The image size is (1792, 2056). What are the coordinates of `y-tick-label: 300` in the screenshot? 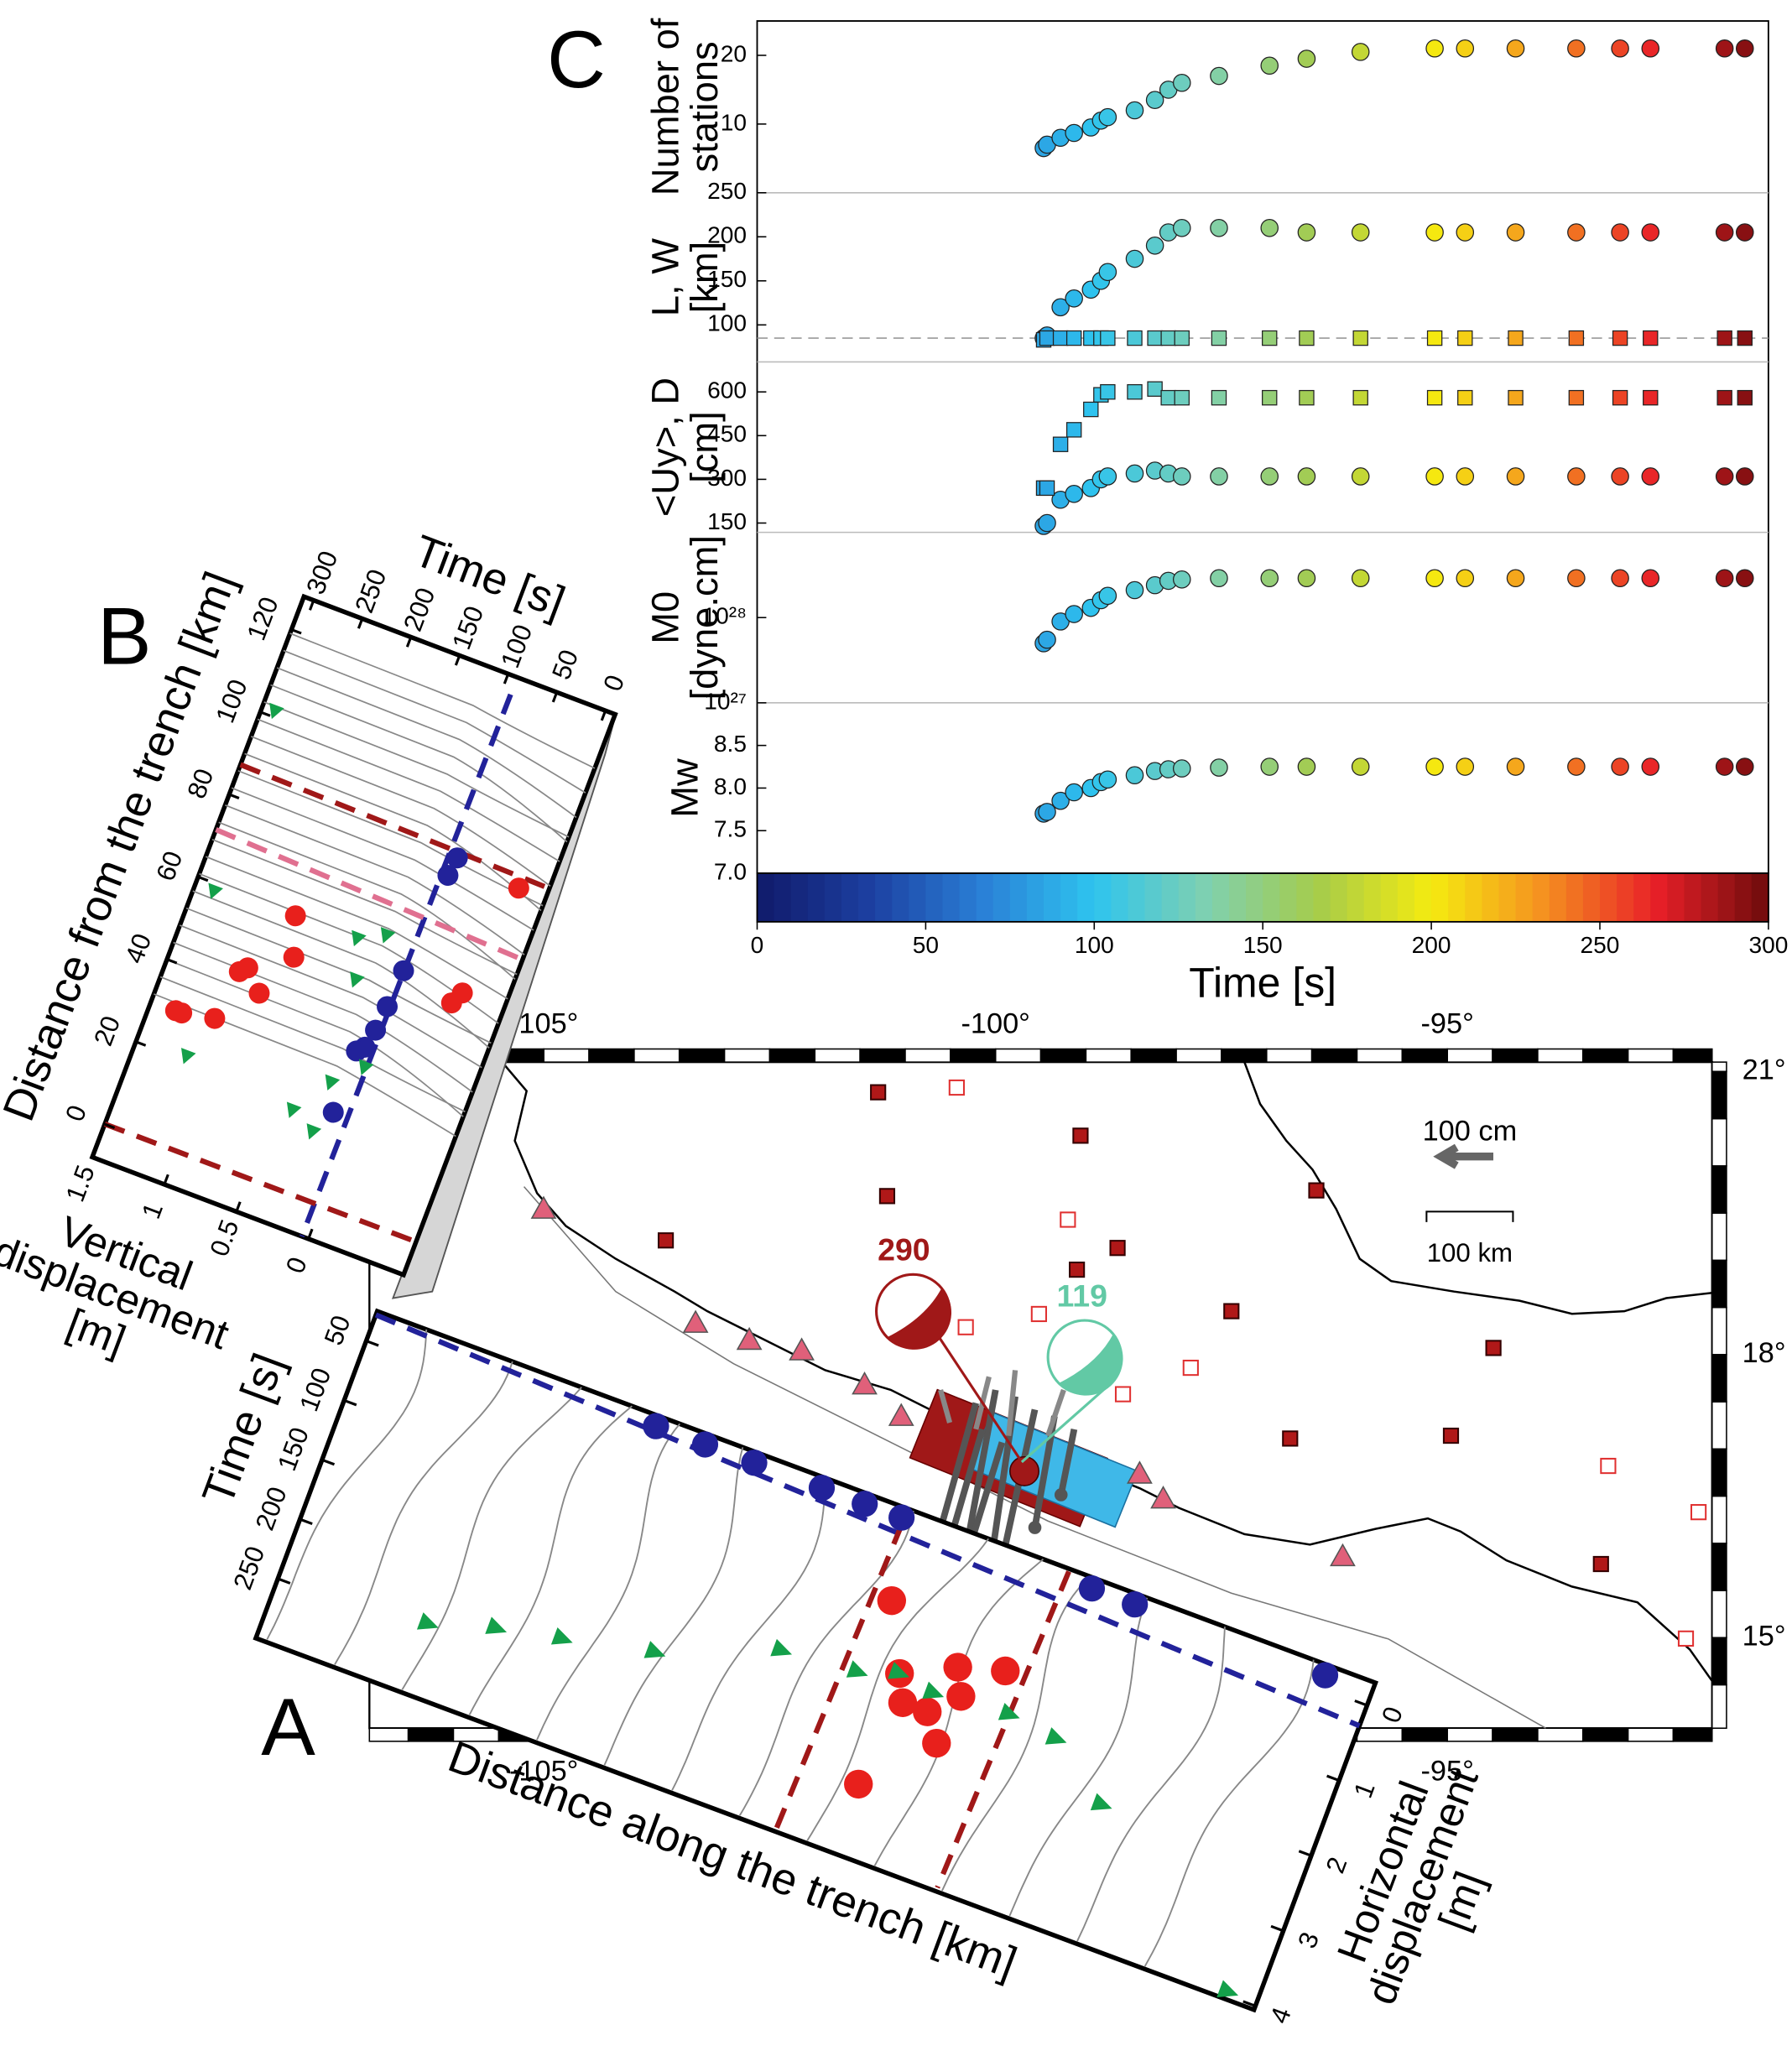 It's located at (727, 478).